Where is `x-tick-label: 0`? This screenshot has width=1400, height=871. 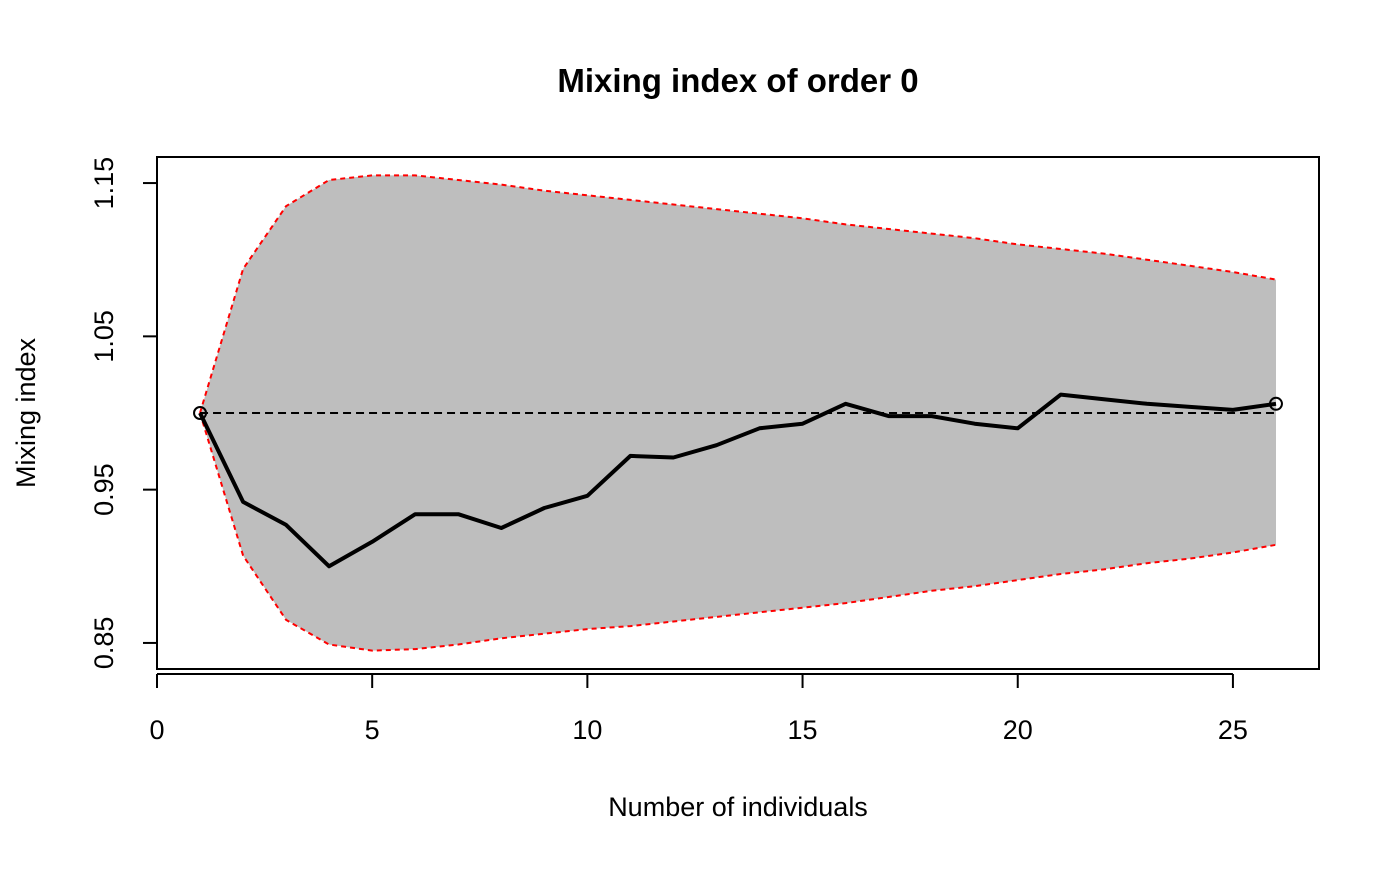
x-tick-label: 0 is located at coordinates (156, 730).